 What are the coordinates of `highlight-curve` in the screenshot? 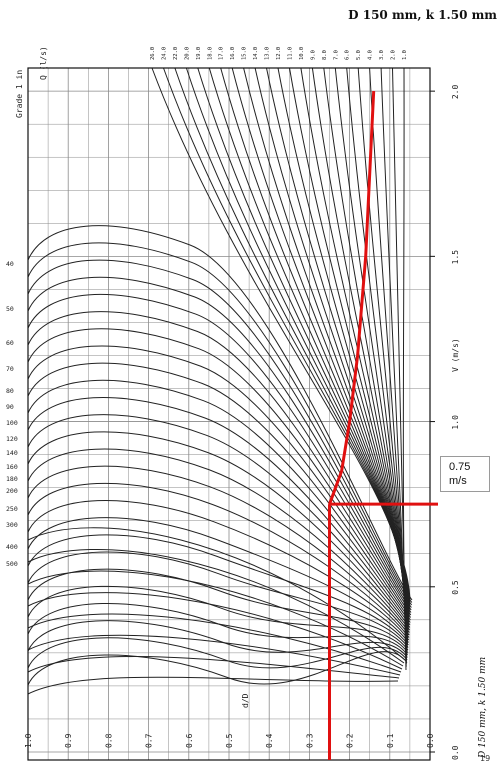 It's located at (352, 298).